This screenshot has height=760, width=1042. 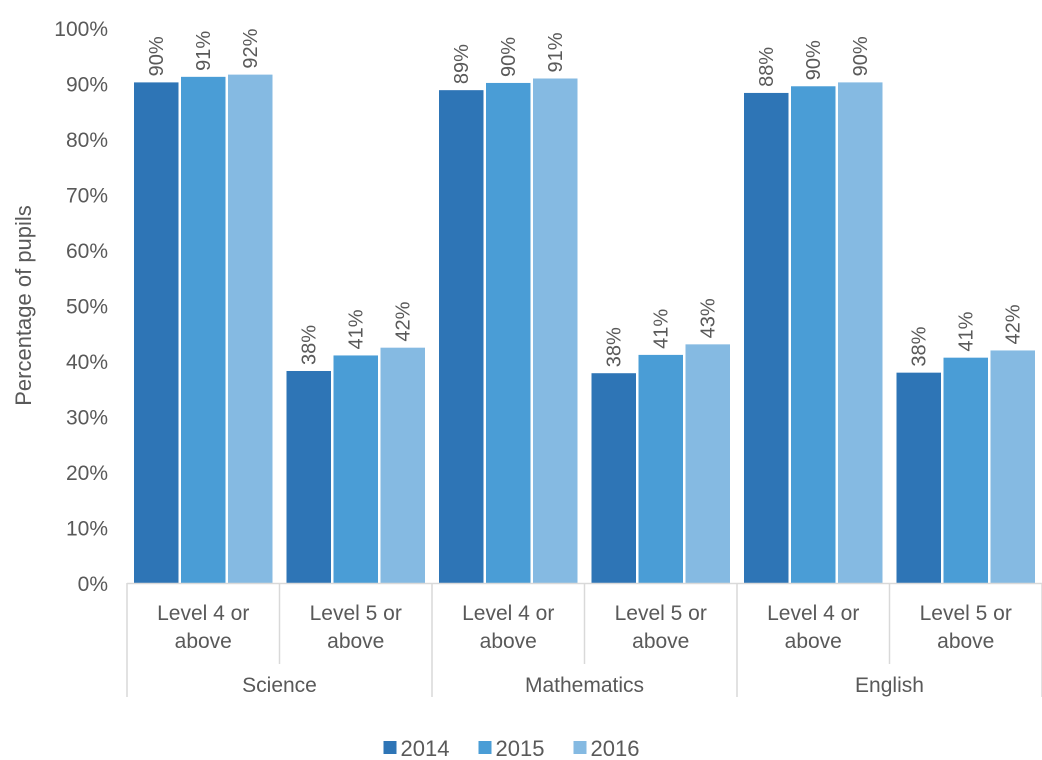 I want to click on y-tick-label: 80%, so click(x=87, y=140).